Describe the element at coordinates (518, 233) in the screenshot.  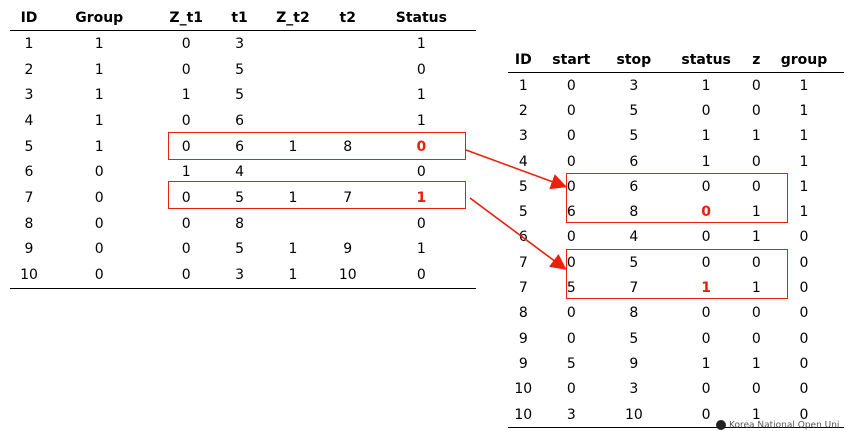
I see `arrow-row7-icon` at that location.